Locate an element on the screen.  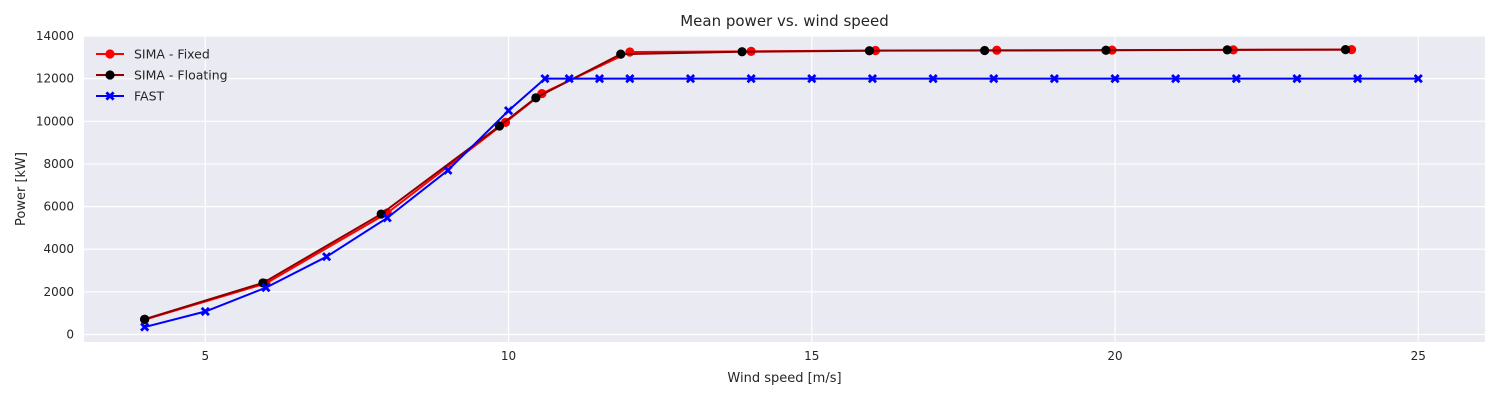
legend-item-sima-floating: SIMA - Floating is located at coordinates (162, 75).